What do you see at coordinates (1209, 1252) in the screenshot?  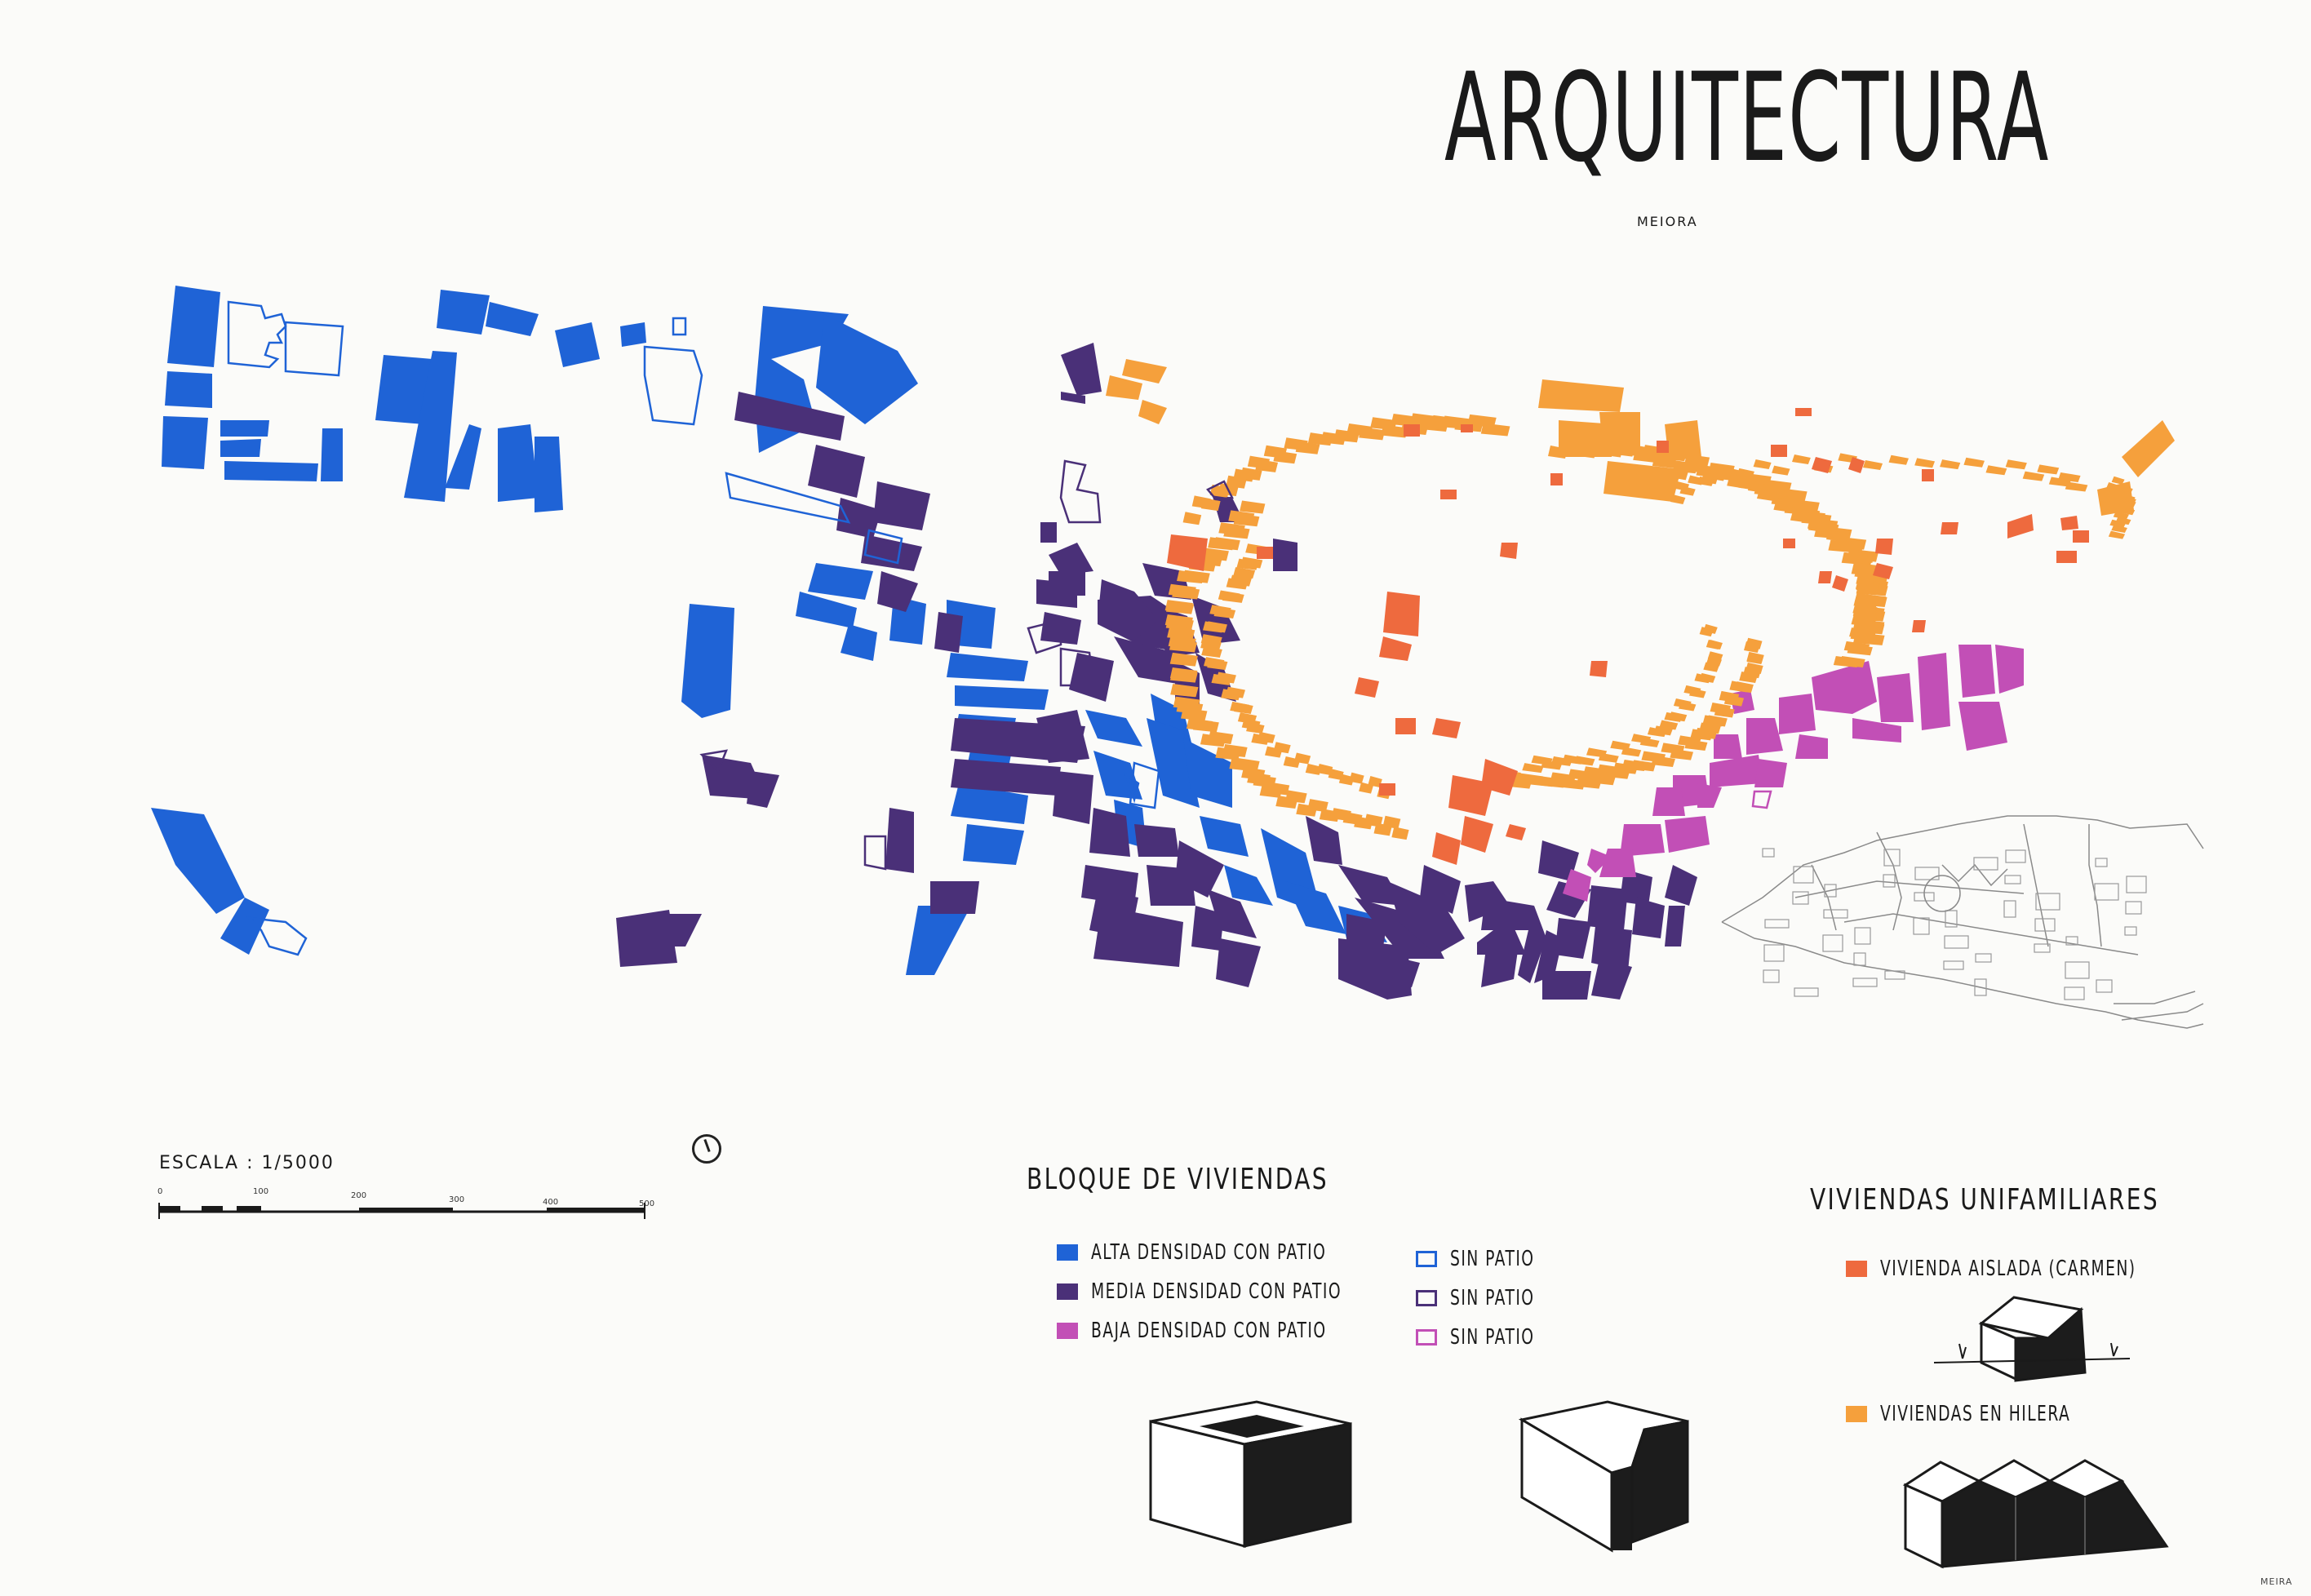 I see `legend-label: ALTA DENSIDAD CON PATIO` at bounding box center [1209, 1252].